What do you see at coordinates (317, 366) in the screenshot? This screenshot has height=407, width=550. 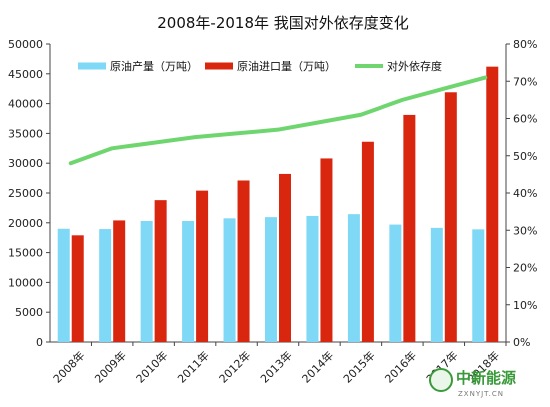 I see `x-tick-label: 2014年` at bounding box center [317, 366].